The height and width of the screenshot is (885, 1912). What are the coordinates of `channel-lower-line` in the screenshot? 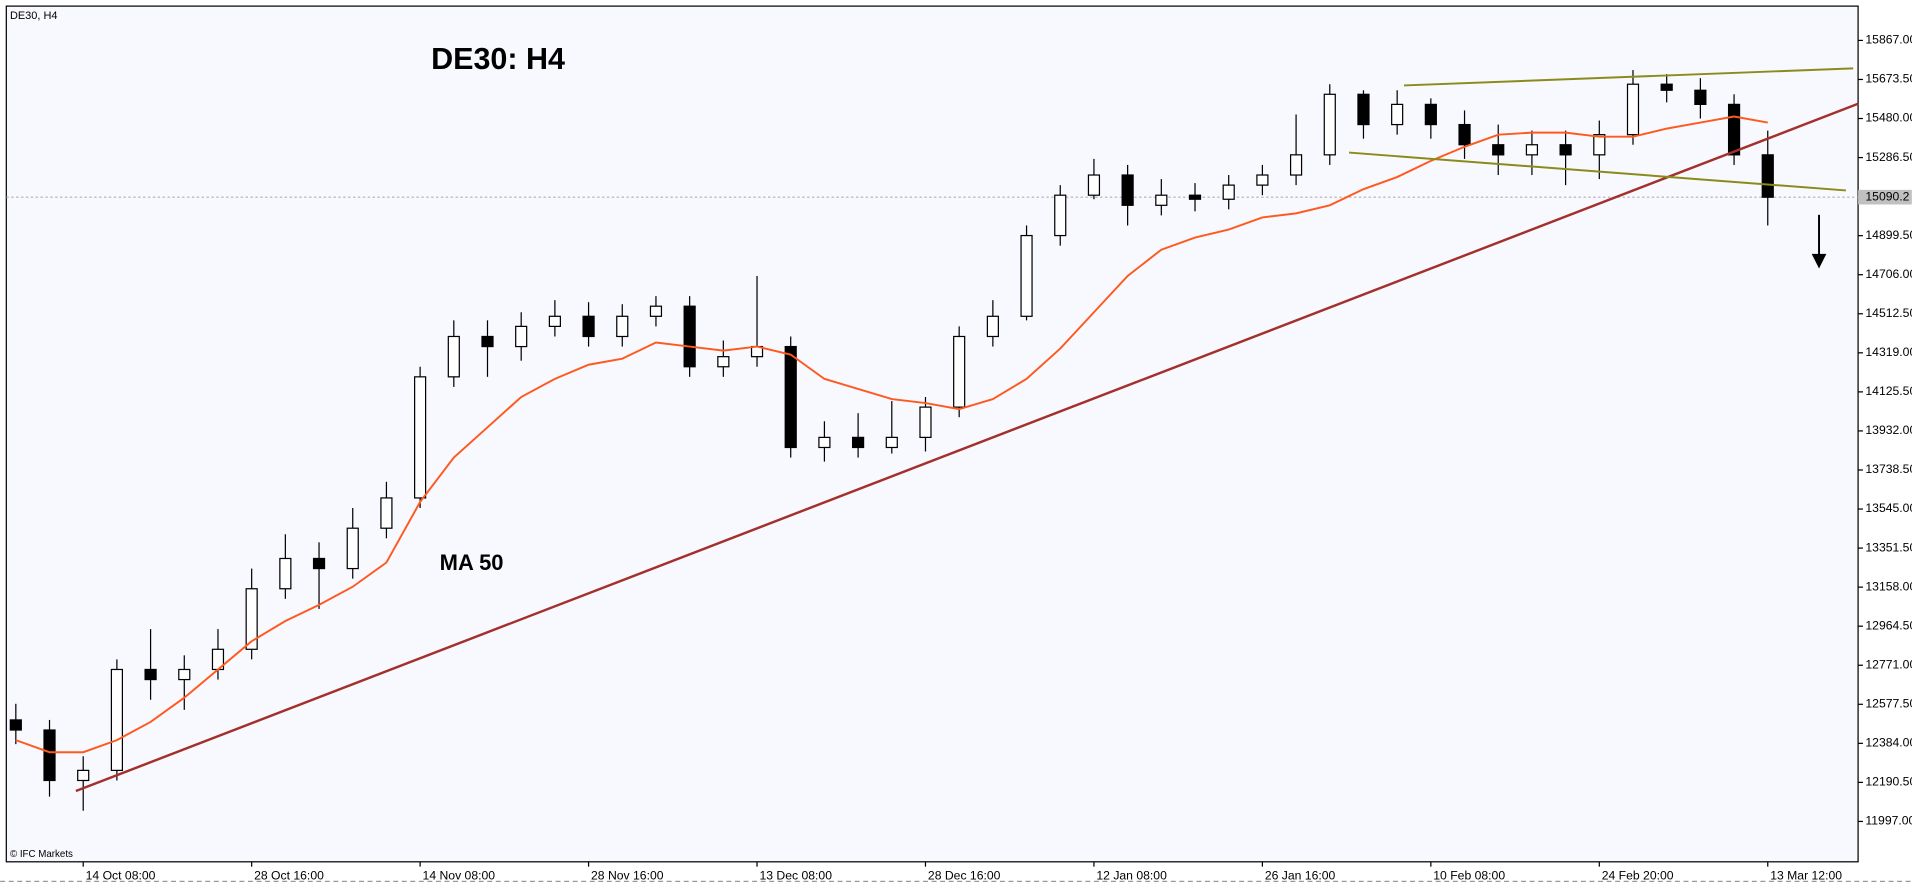 It's located at (1597, 171).